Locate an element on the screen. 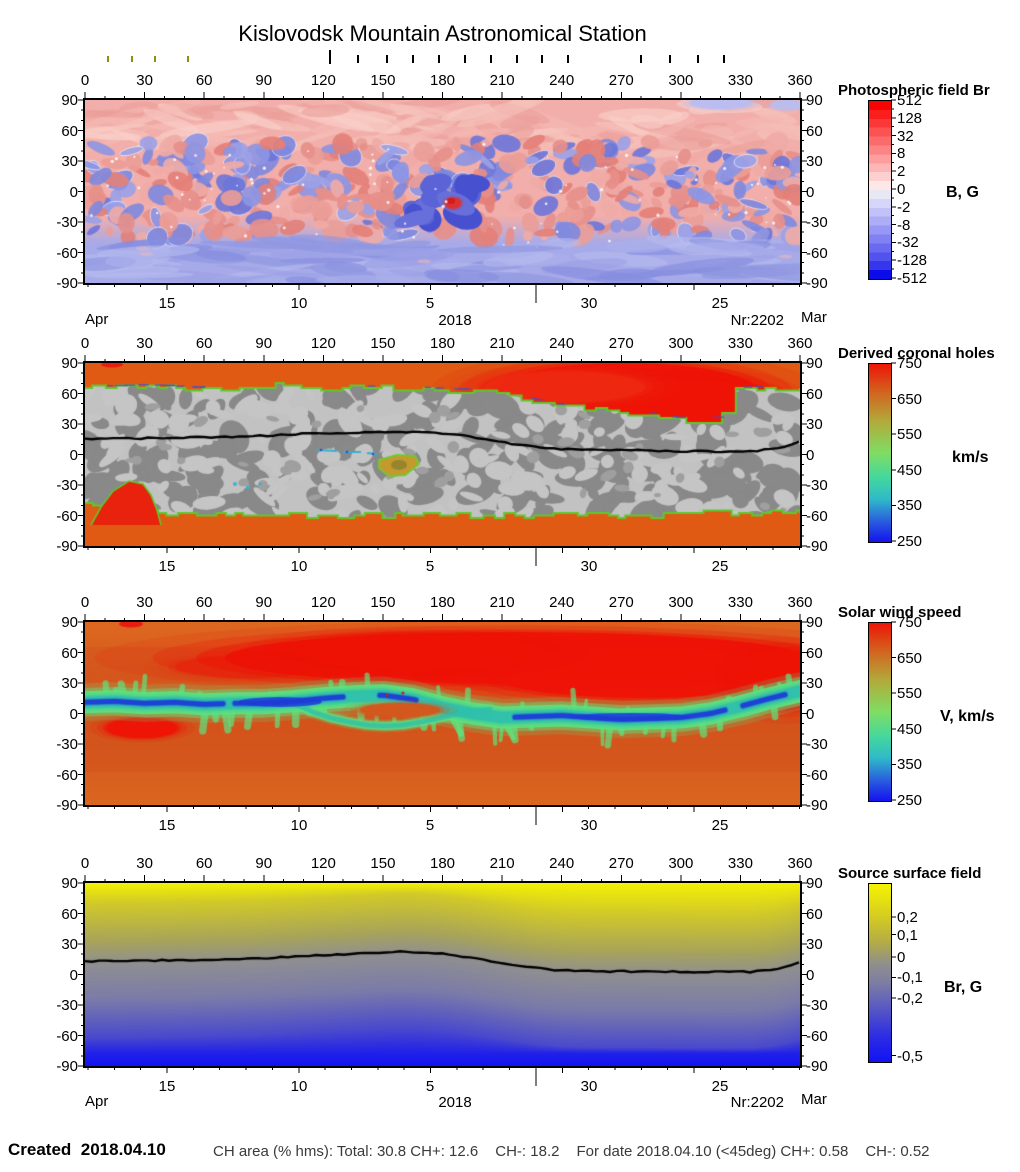 The width and height of the screenshot is (1020, 1172). colorbar-derived-coronal-holes is located at coordinates (880, 453).